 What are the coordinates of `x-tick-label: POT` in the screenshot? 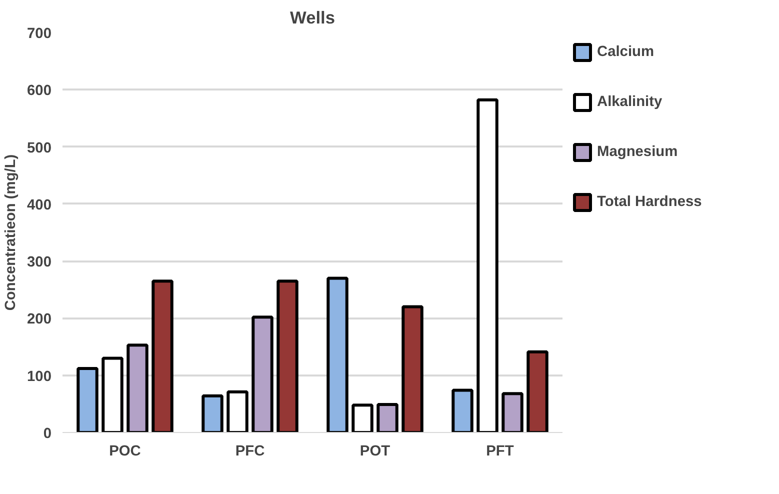 It's located at (375, 452).